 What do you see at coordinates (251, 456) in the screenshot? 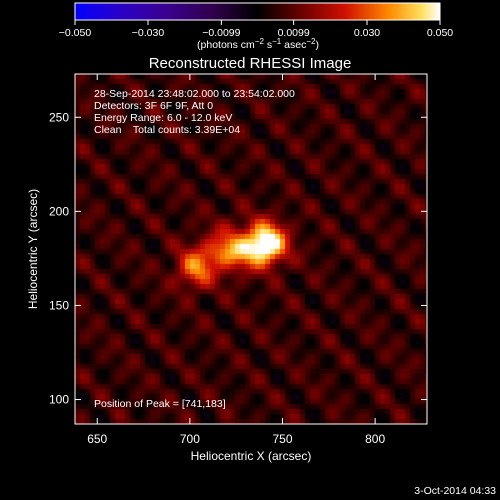
I see `x-axis-label: Heliocentric X (arcsec)` at bounding box center [251, 456].